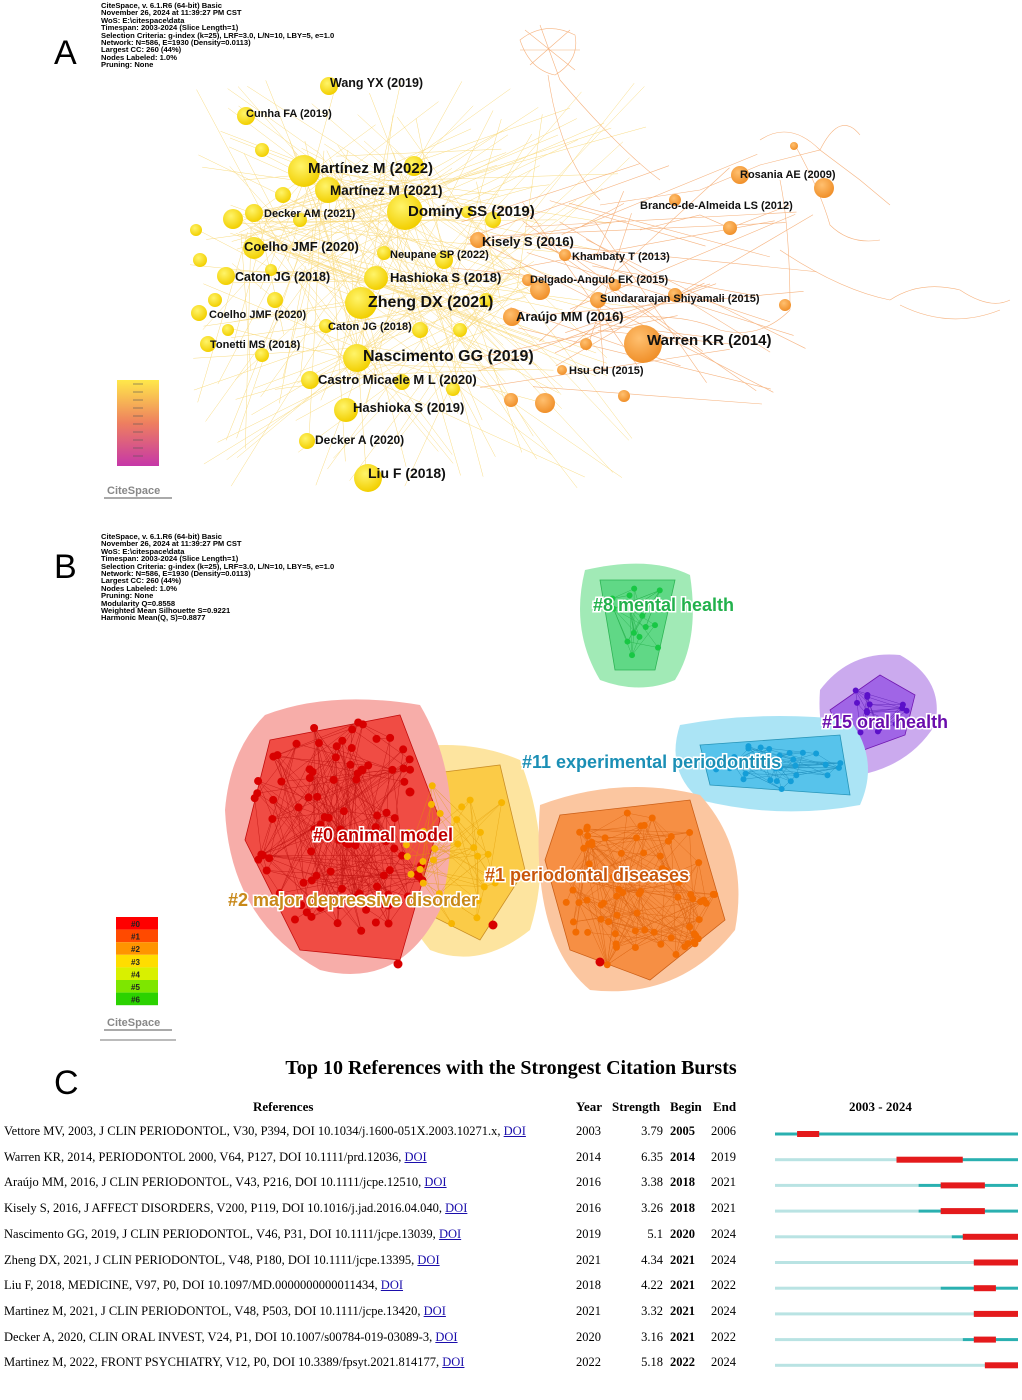 Image resolution: width=1022 pixels, height=1400 pixels. I want to click on network-node-label: Hashioka S (2018), so click(445, 277).